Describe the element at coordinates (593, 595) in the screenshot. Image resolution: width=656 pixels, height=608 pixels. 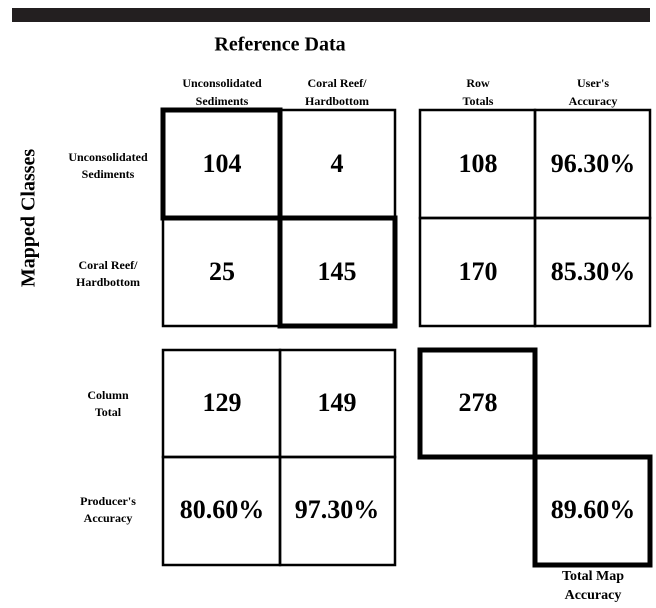
I see `total-label: Accuracy` at that location.